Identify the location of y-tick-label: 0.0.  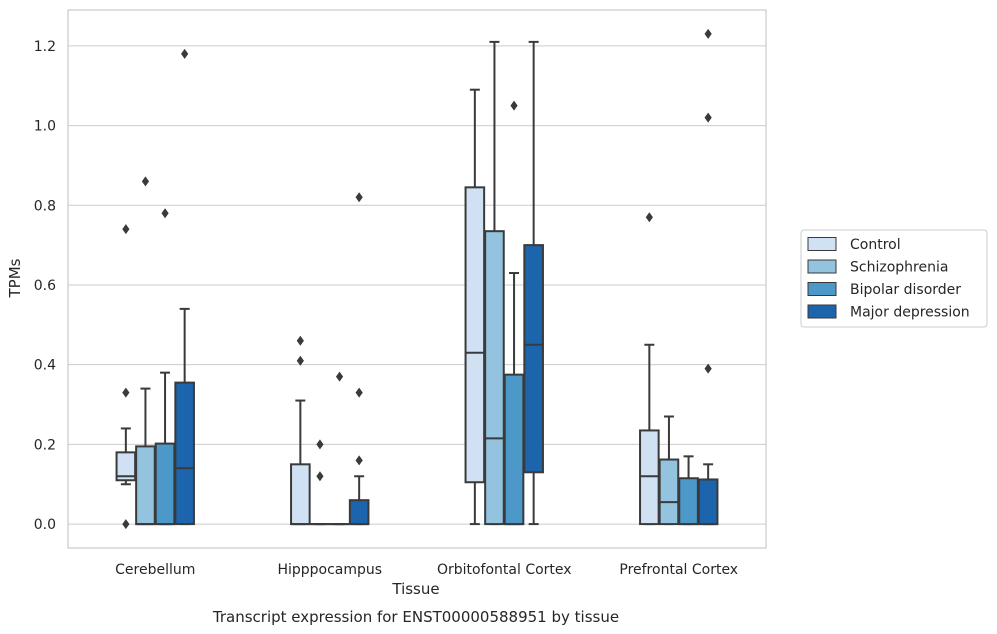
(45, 525).